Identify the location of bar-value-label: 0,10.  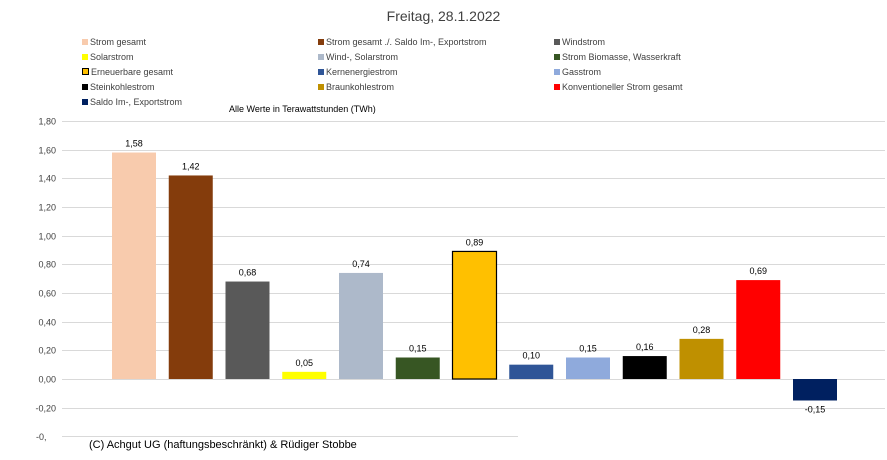
(531, 356).